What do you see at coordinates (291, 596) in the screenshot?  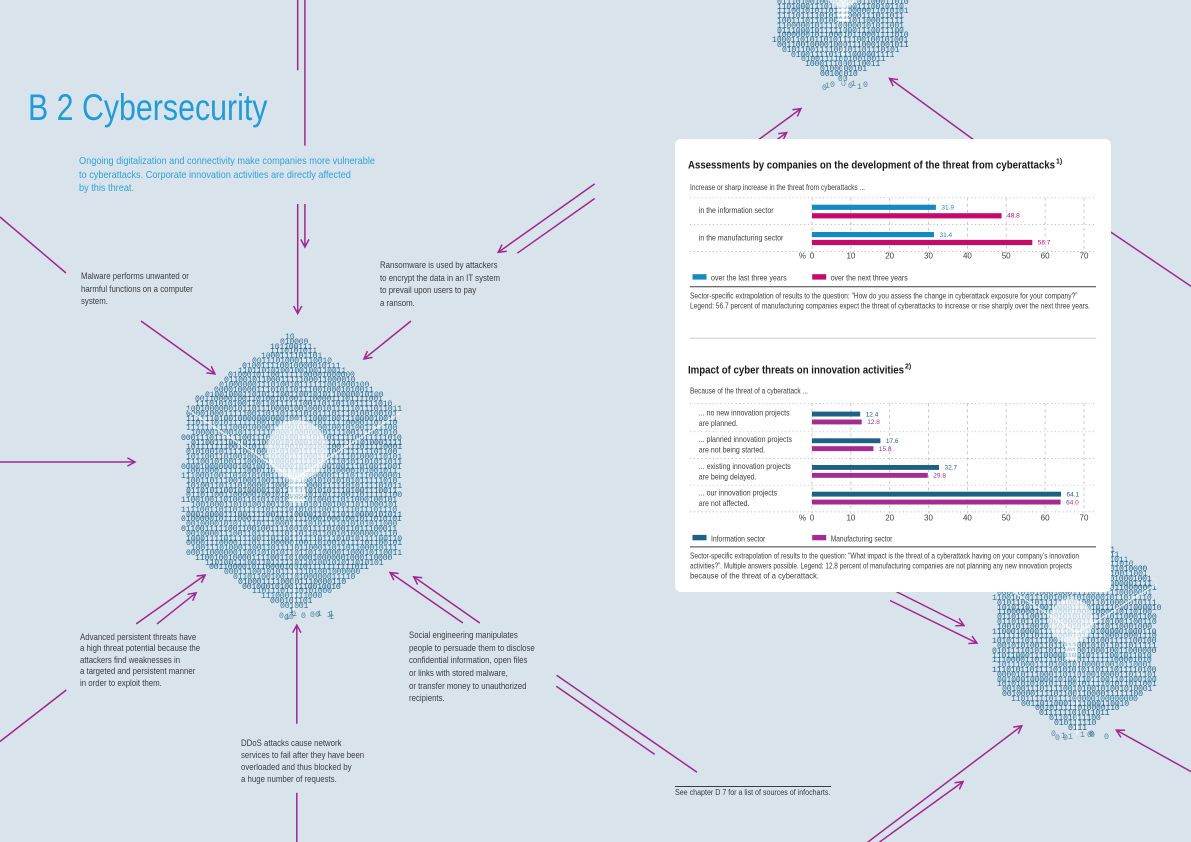 I see `svg-text: 1110001111000` at bounding box center [291, 596].